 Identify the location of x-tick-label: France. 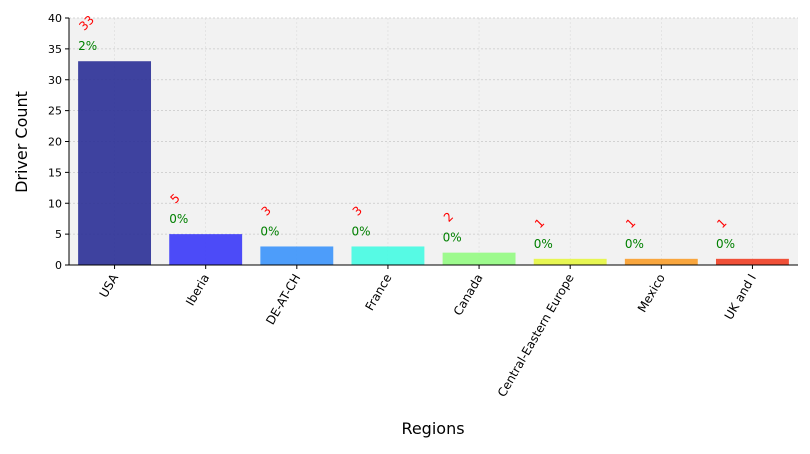
(378, 293).